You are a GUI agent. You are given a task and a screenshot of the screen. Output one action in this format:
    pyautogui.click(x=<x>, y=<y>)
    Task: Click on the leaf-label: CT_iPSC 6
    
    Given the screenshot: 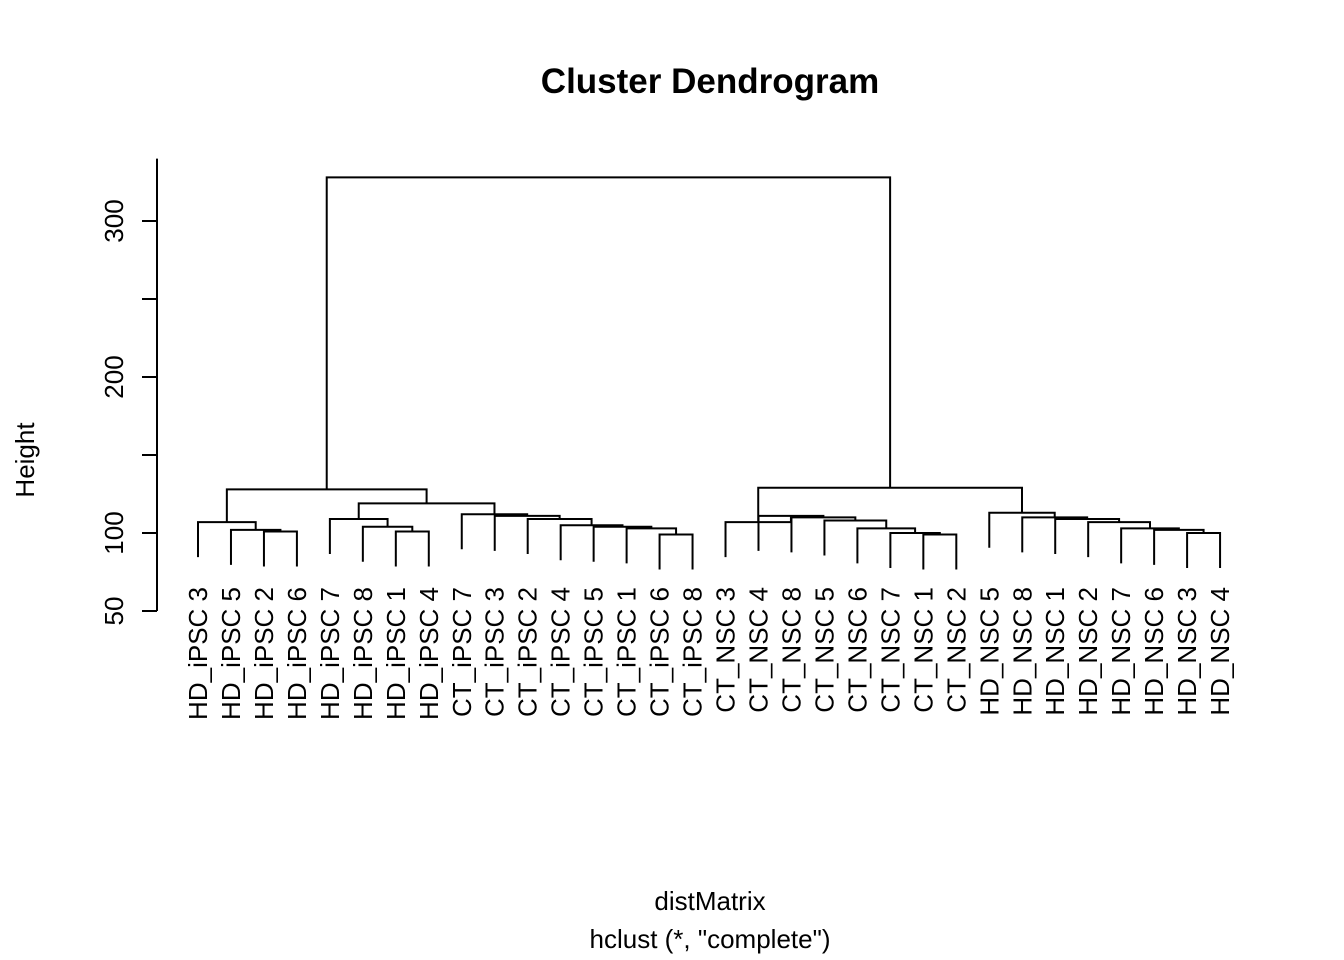 What is the action you would take?
    pyautogui.click(x=660, y=652)
    